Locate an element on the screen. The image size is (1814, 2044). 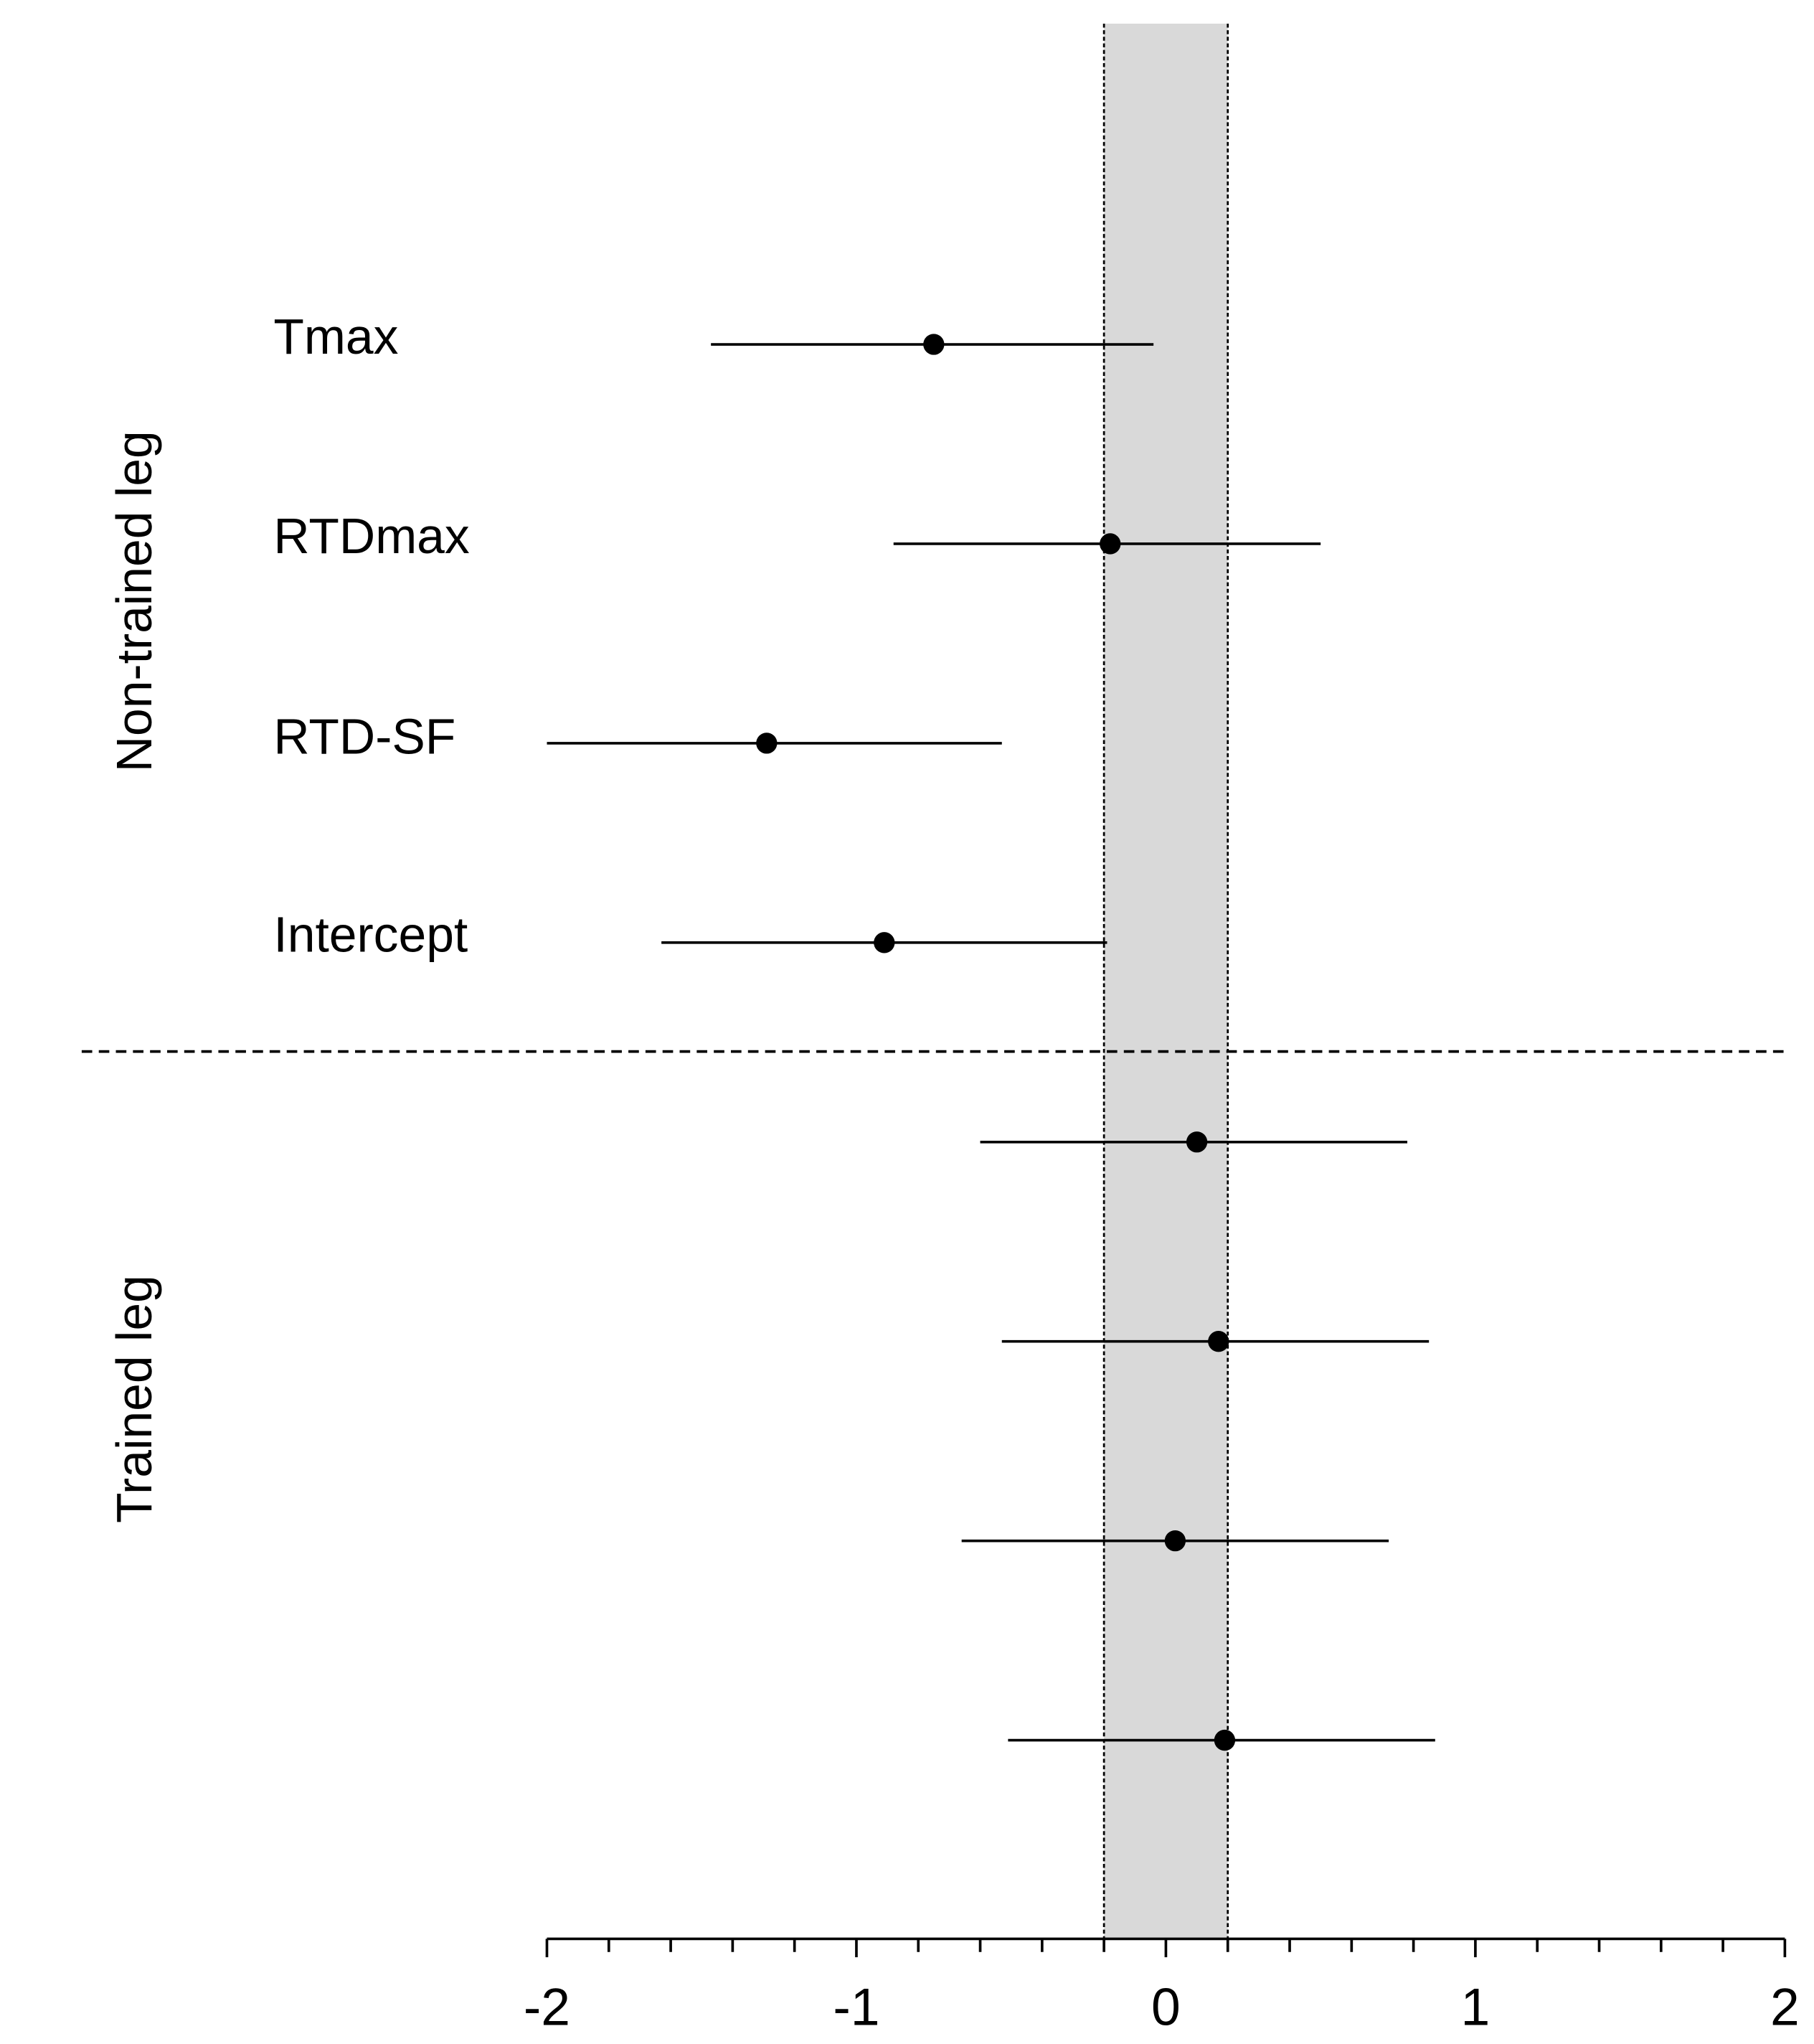
rope-band is located at coordinates (1166, 981).